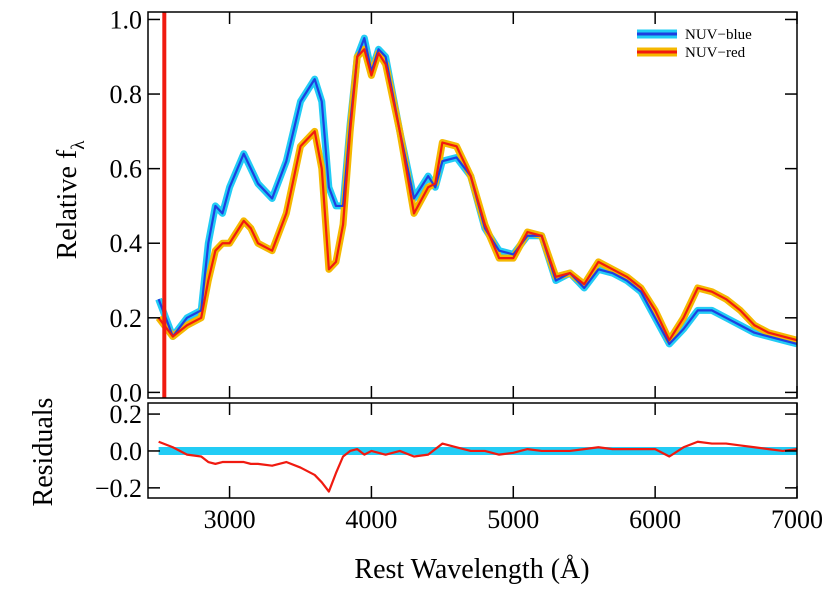 Image resolution: width=830 pixels, height=593 pixels. I want to click on y-axis-label: Relative fλ, so click(70, 200).